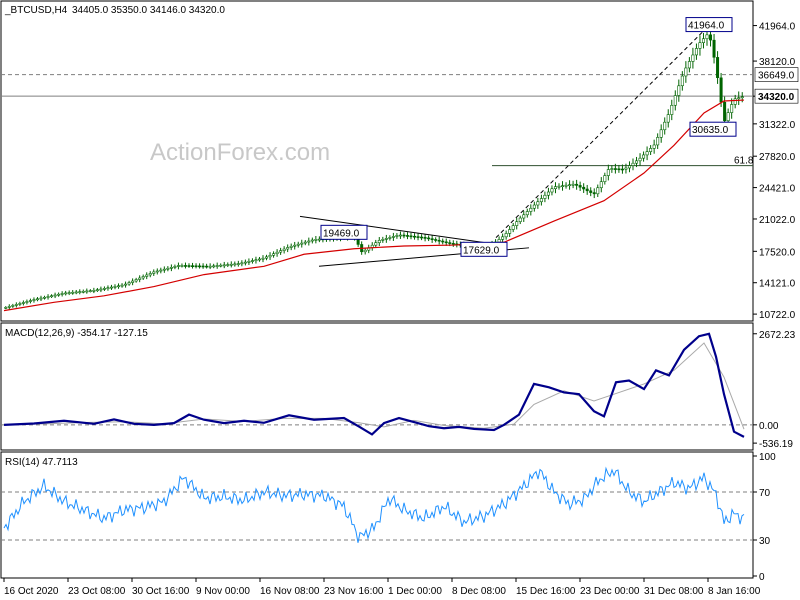  Describe the element at coordinates (776, 97) in the screenshot. I see `price-reference-label: 34320.0` at that location.